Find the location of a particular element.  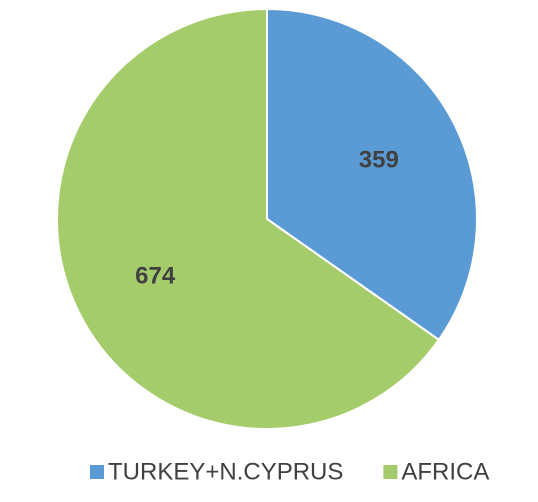

data-label: 359 is located at coordinates (379, 159).